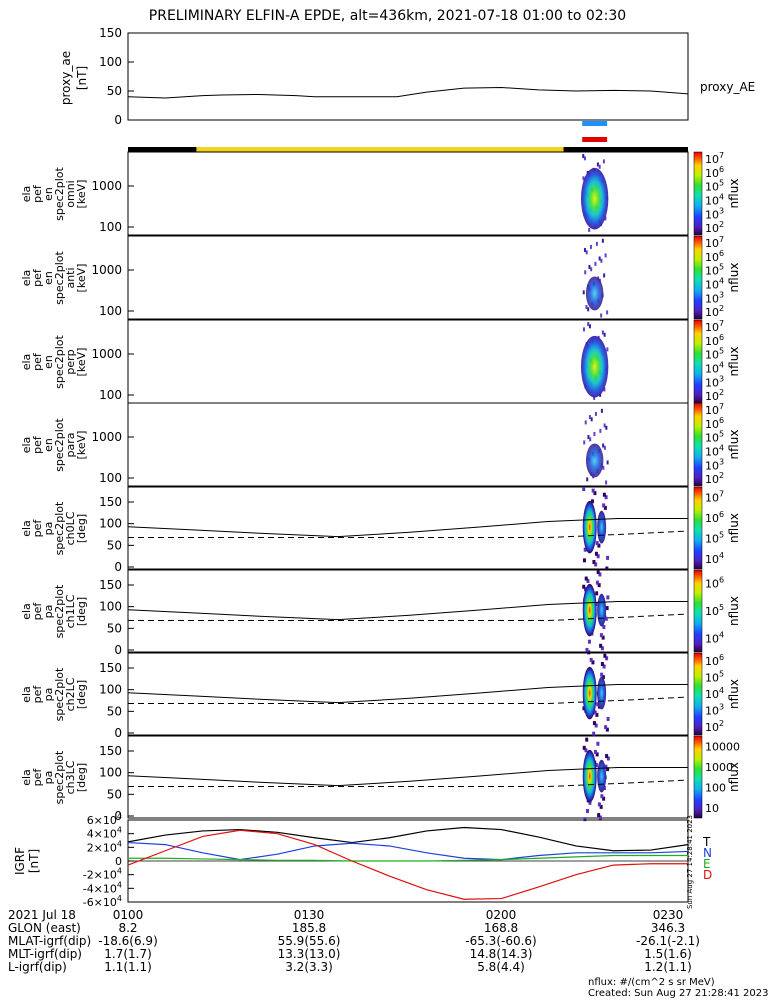  Describe the element at coordinates (110, 62) in the screenshot. I see `proxy-ae-ytick: 100` at that location.